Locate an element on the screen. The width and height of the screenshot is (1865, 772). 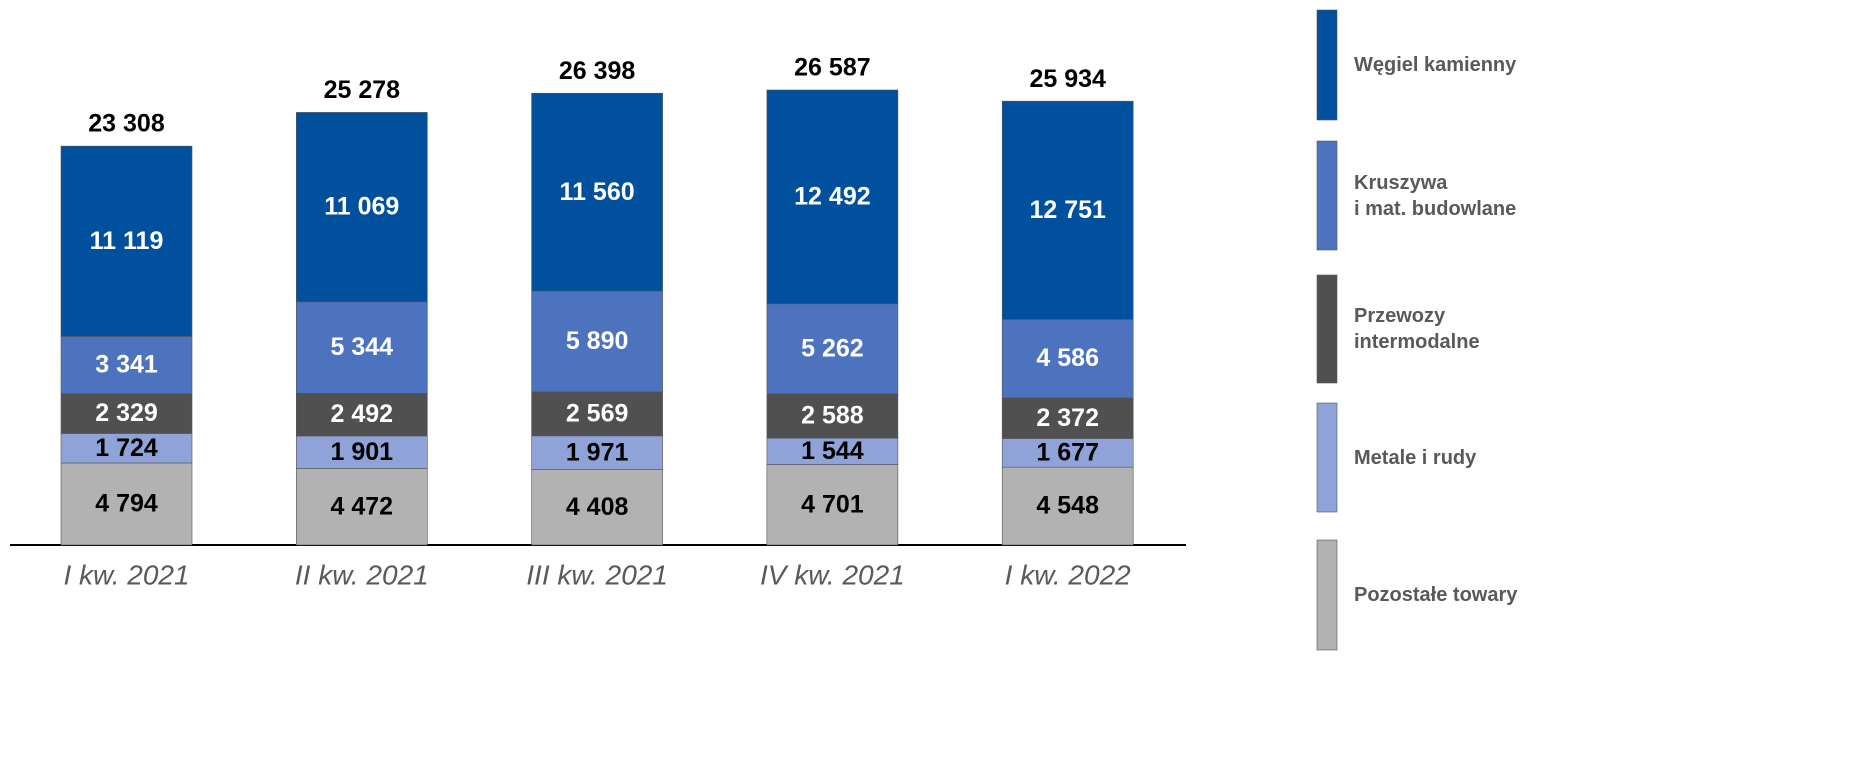
value-label: 4 794 is located at coordinates (126, 504).